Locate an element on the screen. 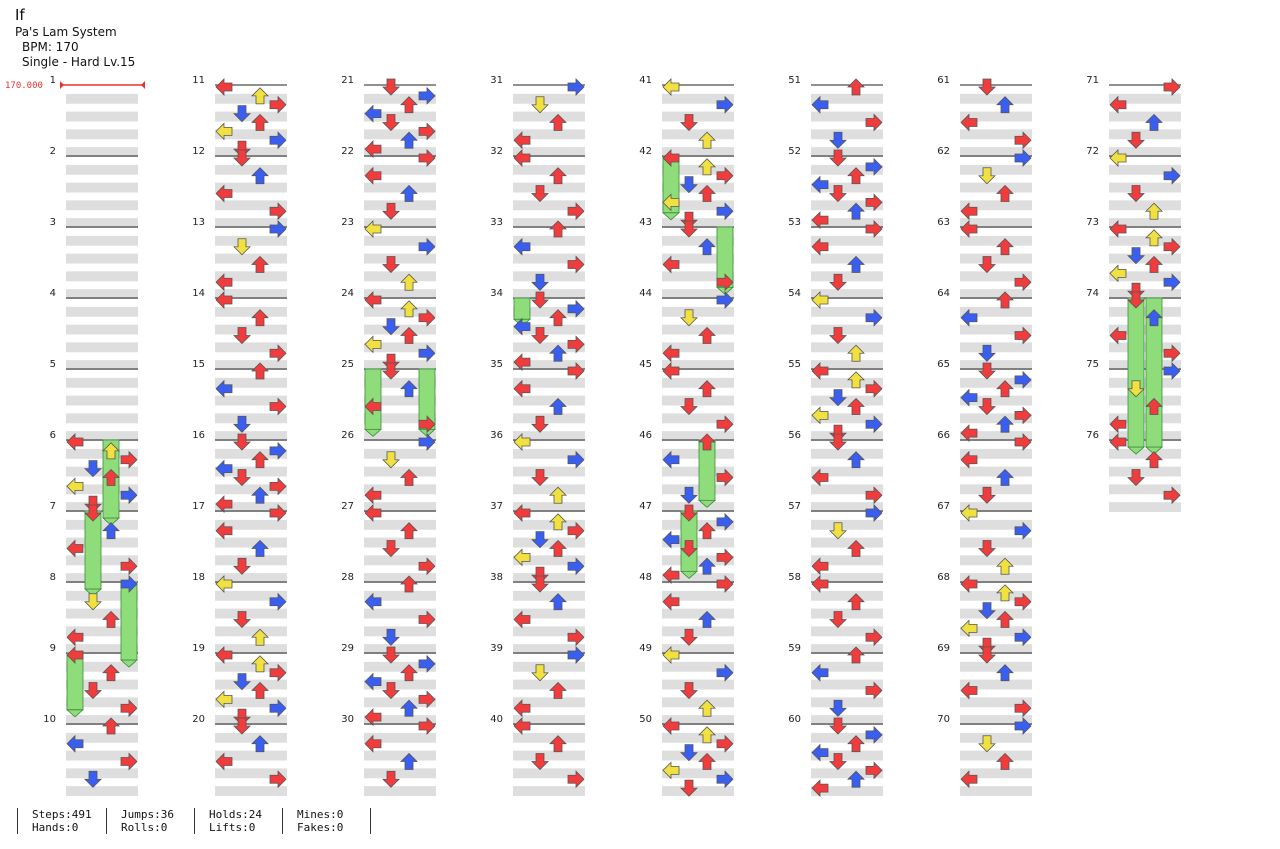 The image size is (1280, 849). measure-number: 48 is located at coordinates (645, 577).